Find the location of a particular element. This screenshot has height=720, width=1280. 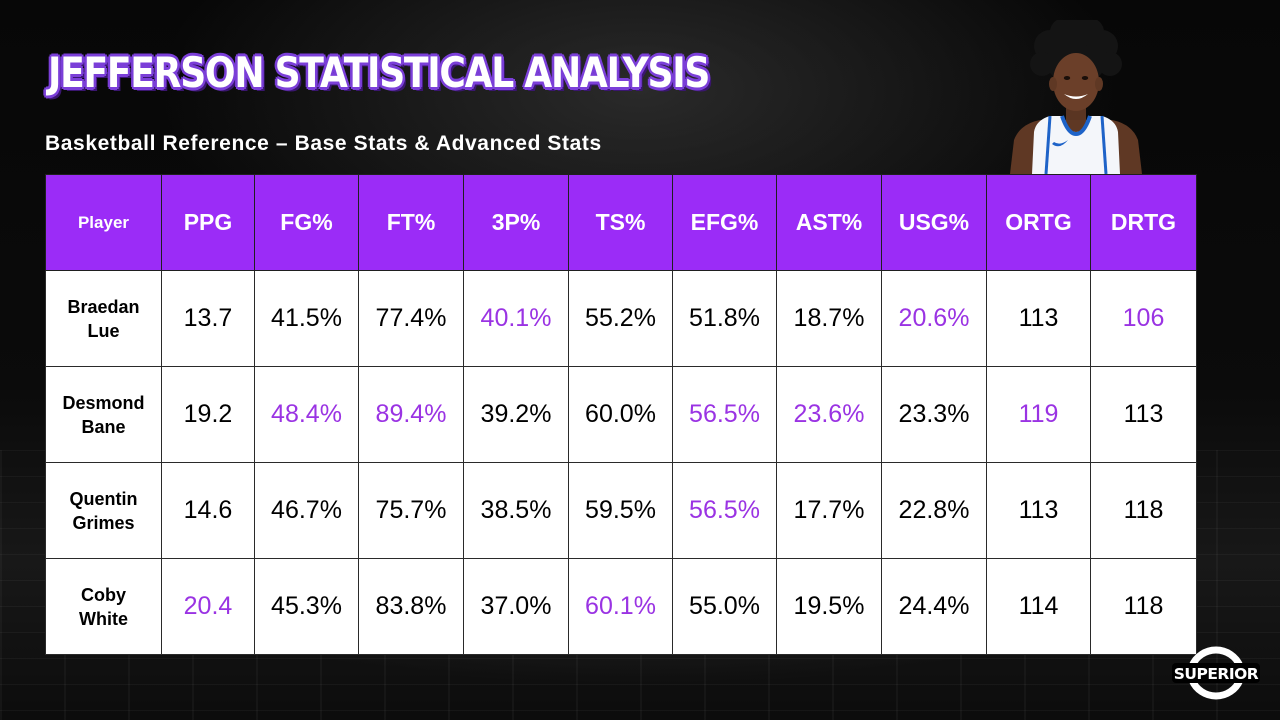

stat-cell: 46.7% is located at coordinates (306, 510).